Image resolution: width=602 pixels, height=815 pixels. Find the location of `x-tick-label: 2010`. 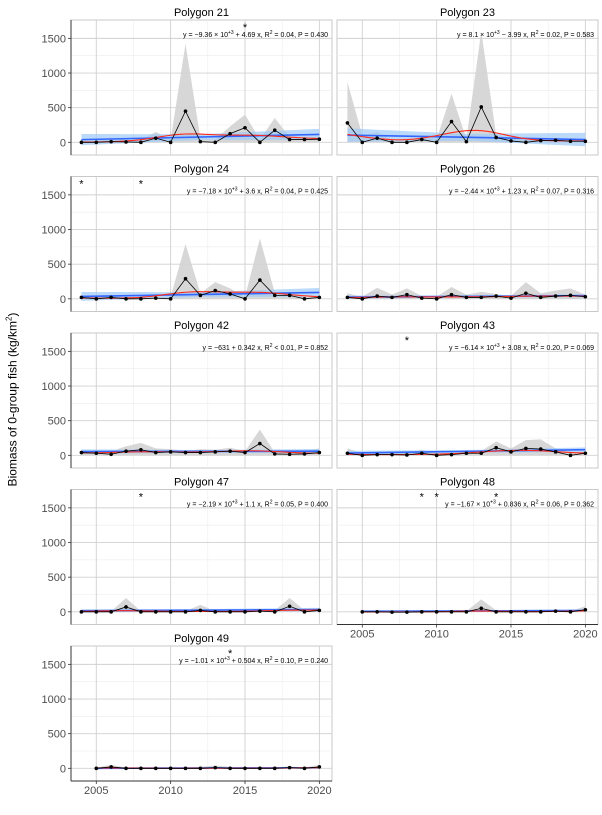

x-tick-label: 2010 is located at coordinates (436, 635).